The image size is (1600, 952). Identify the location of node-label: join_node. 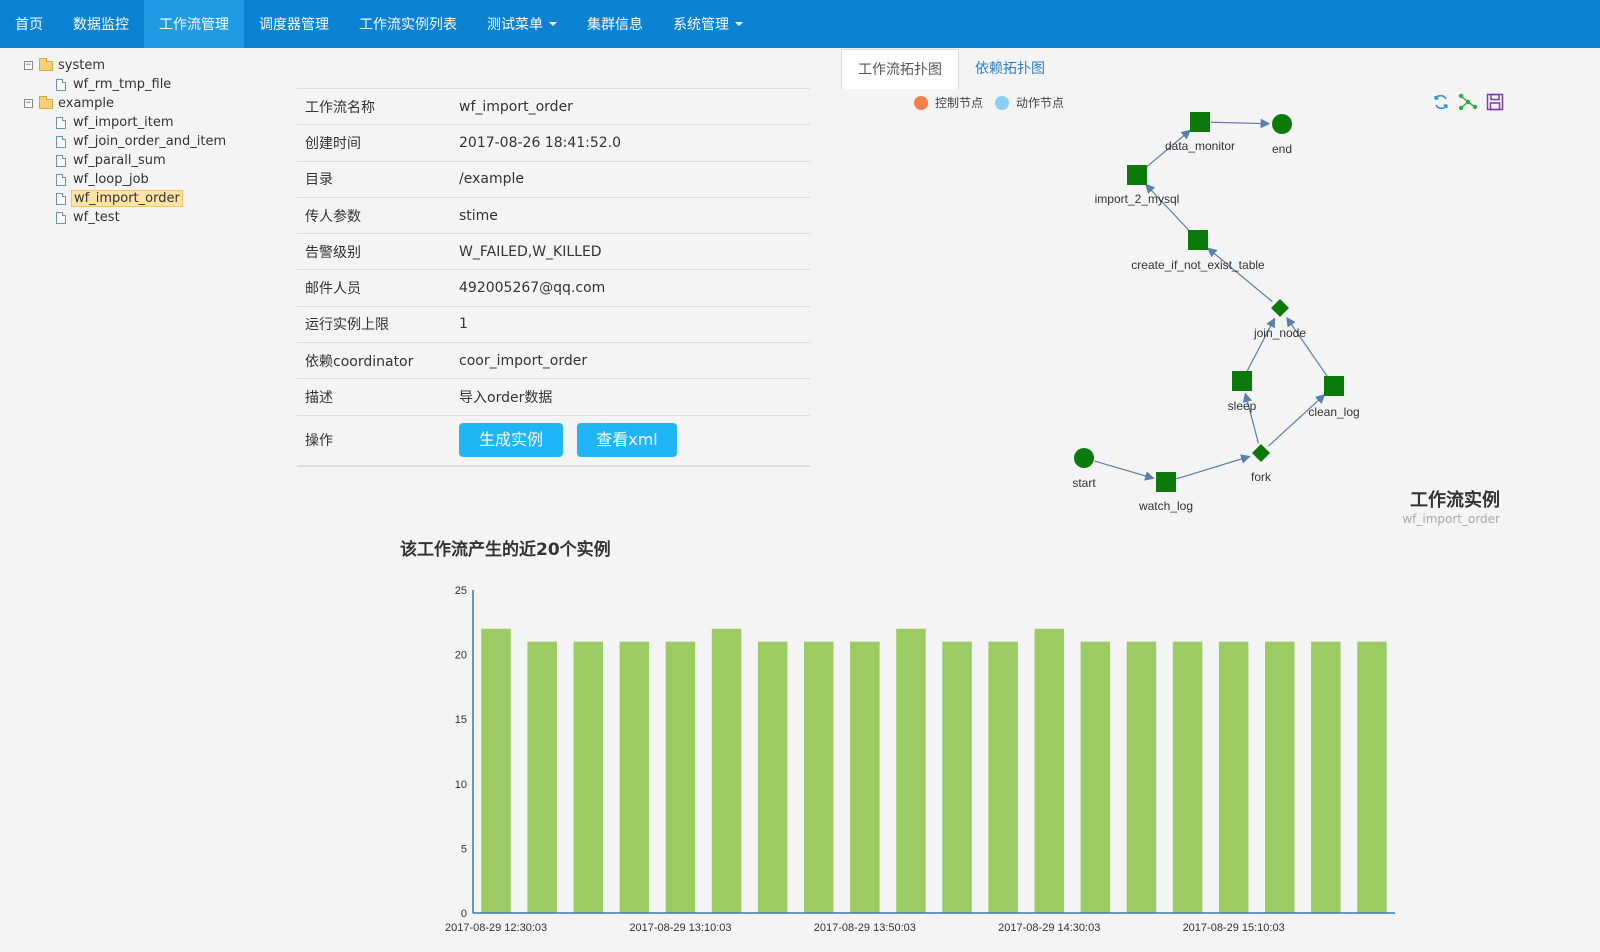
(1279, 333).